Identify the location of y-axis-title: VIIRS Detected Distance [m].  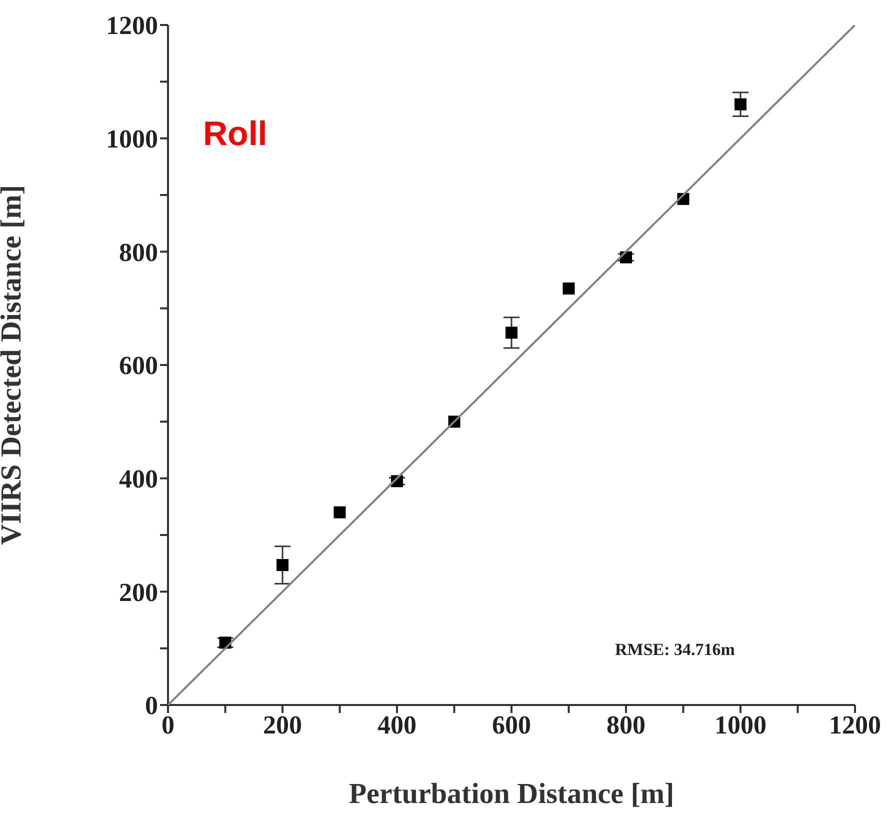
(14, 365).